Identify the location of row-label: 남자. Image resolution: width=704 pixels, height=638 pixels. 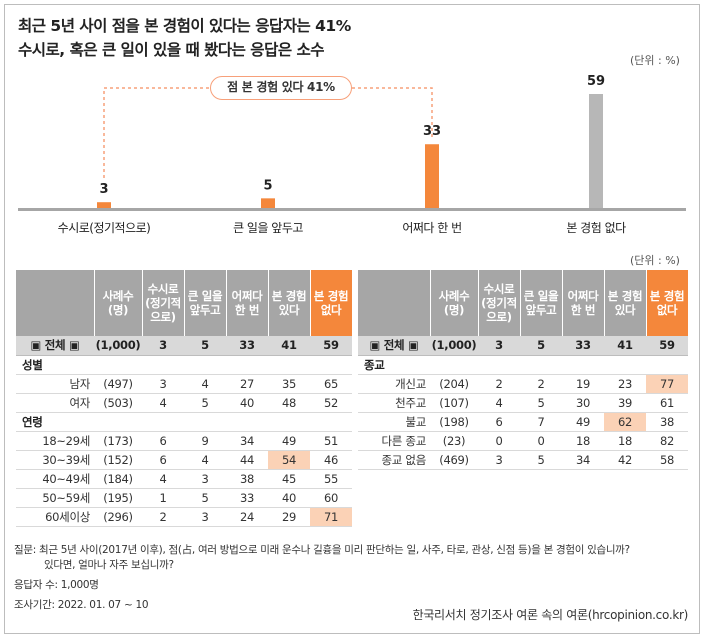
(55, 384).